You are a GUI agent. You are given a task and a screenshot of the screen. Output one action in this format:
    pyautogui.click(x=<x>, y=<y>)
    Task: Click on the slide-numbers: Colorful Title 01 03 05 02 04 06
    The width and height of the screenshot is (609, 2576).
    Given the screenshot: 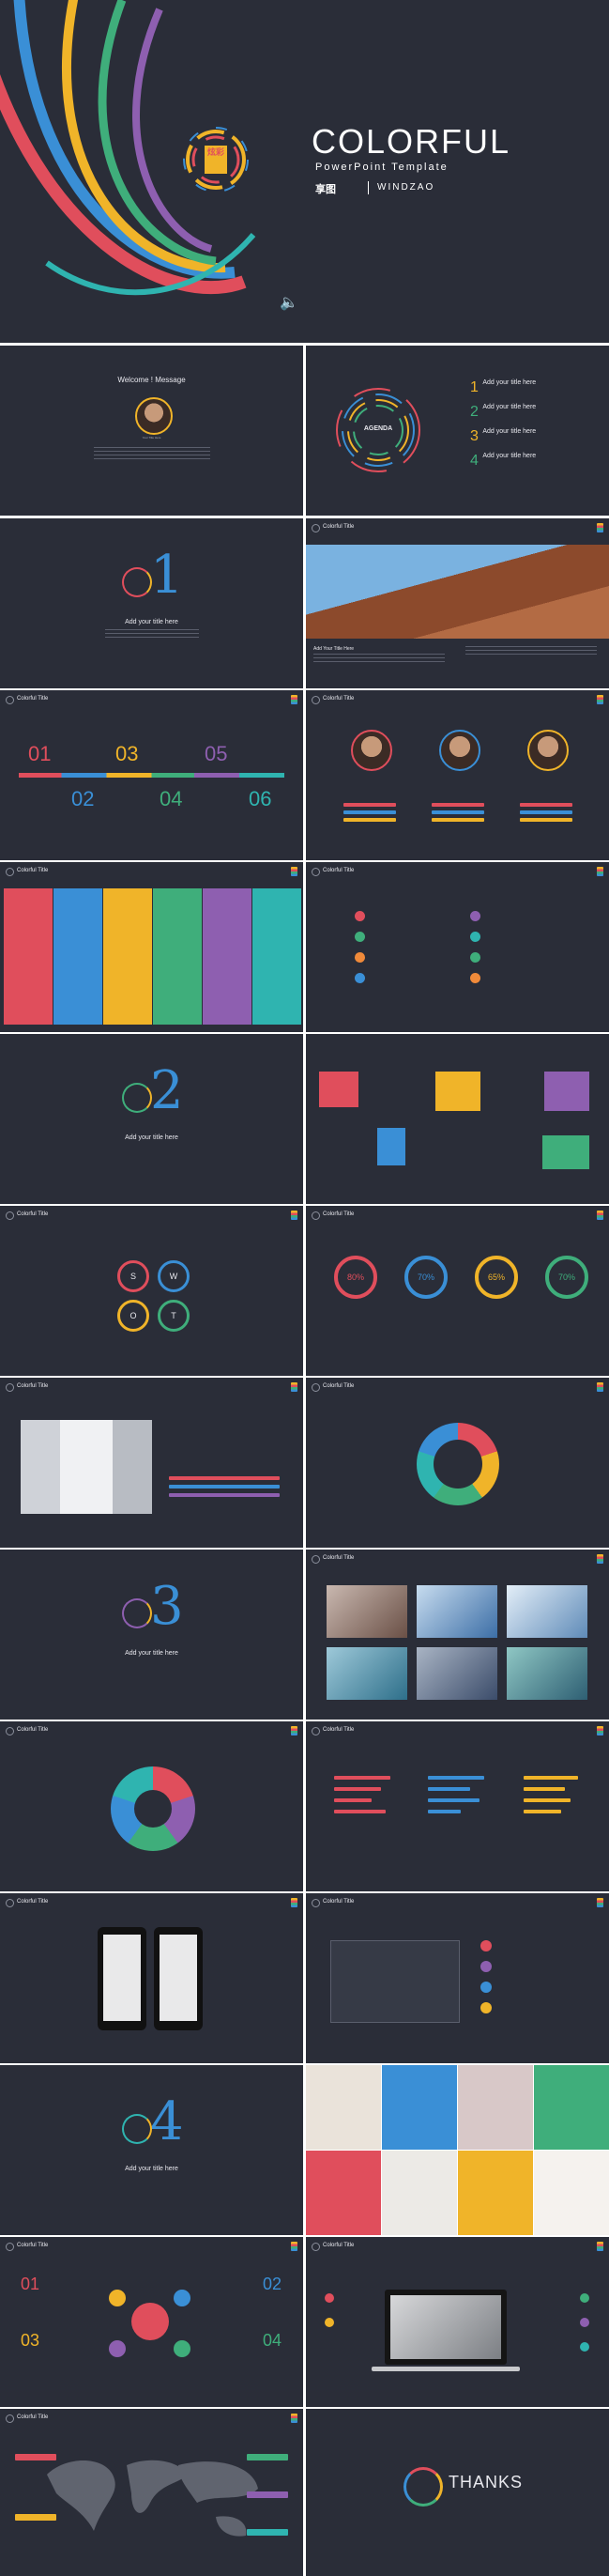 What is the action you would take?
    pyautogui.click(x=151, y=775)
    